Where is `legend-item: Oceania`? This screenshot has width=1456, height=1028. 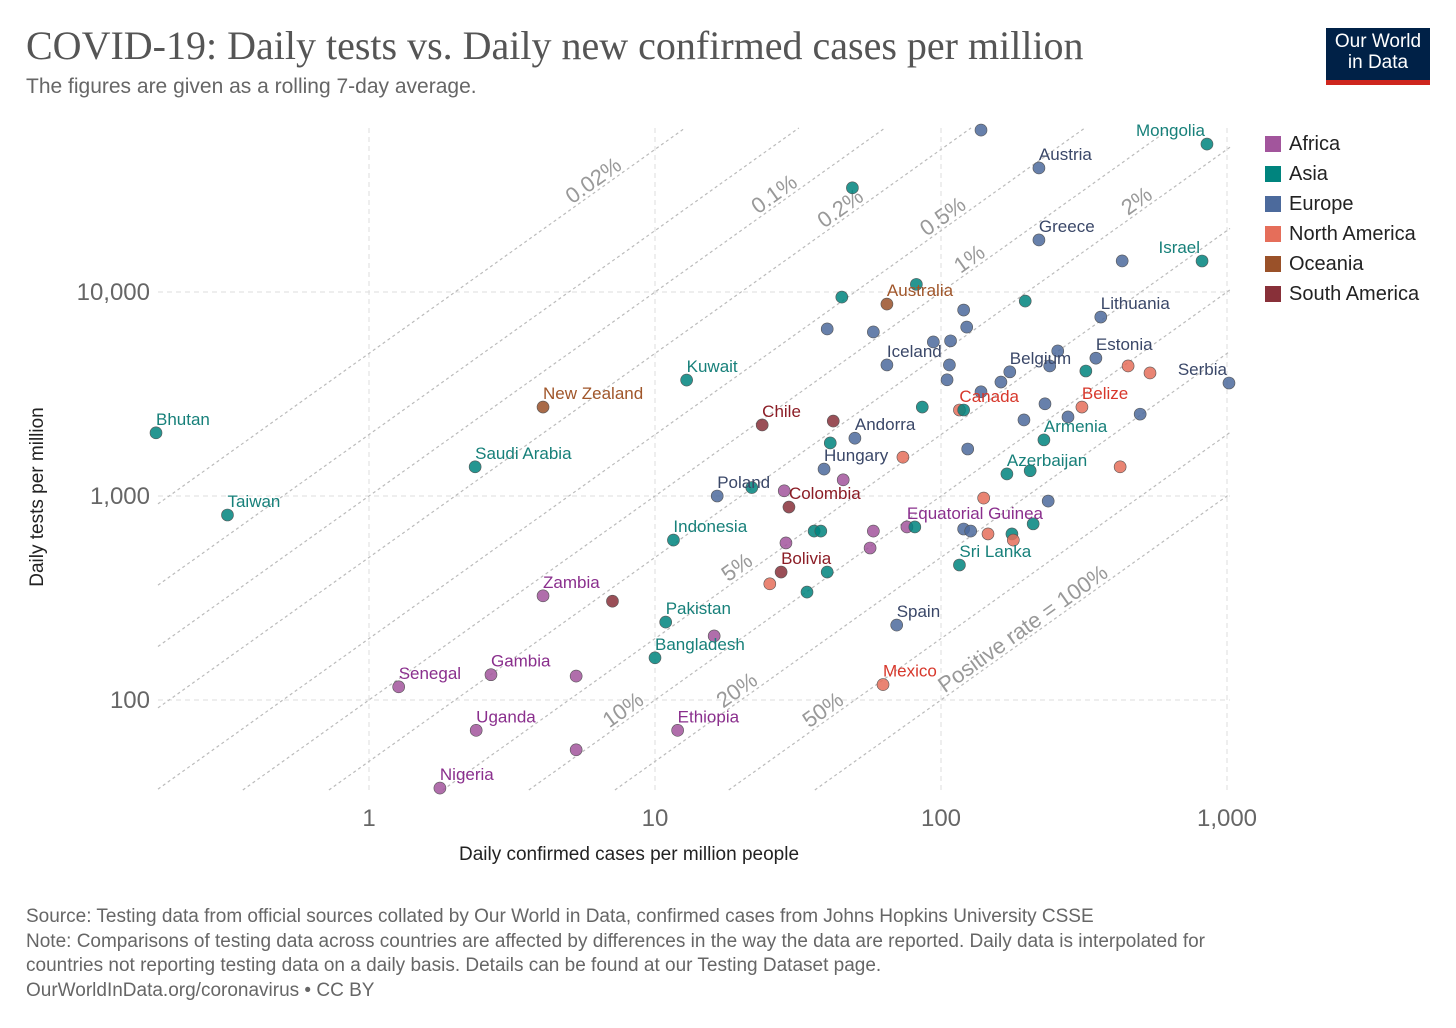 legend-item: Oceania is located at coordinates (1342, 264).